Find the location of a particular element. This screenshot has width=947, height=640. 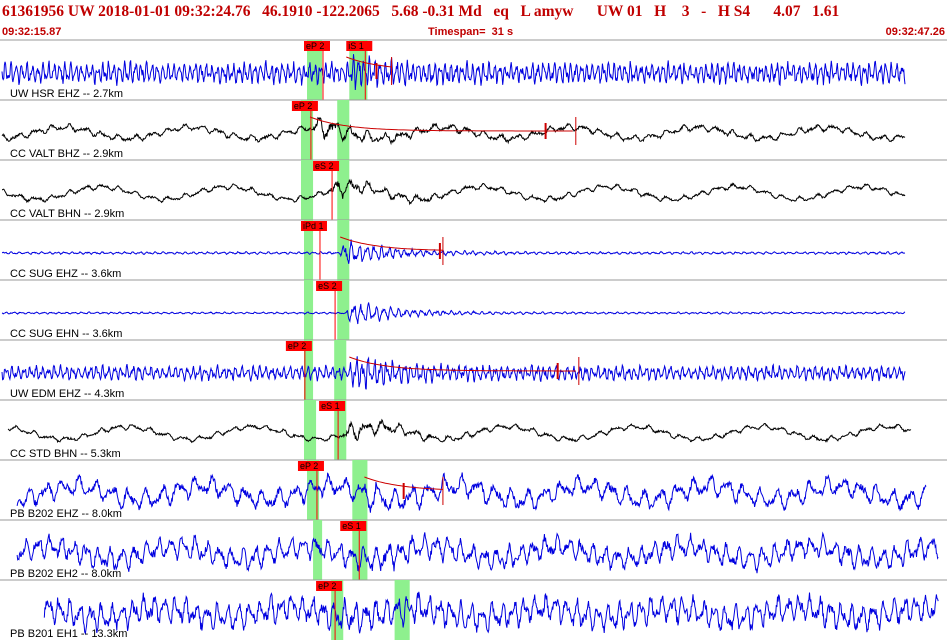

end-time-label: 09:32:47.26 is located at coordinates (915, 32).